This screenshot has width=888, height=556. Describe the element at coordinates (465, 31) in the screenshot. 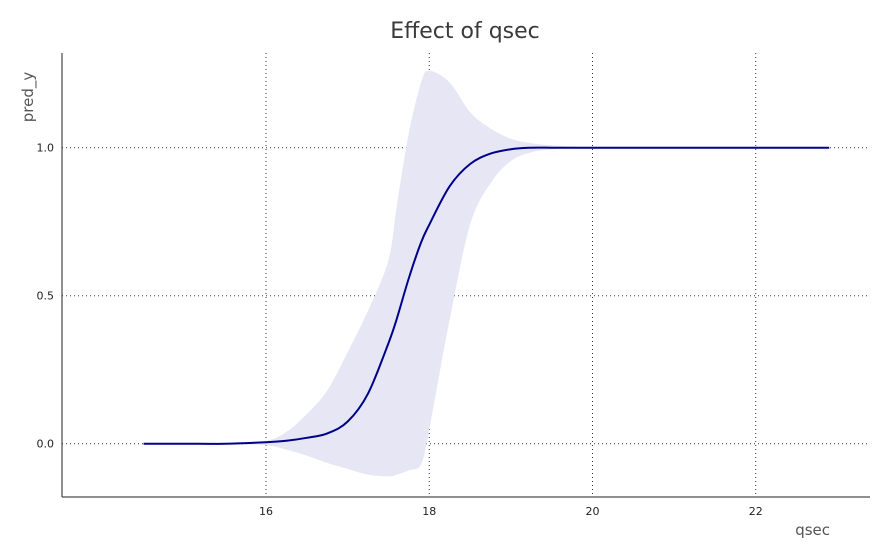

I see `chart-title: Effect of qsec` at that location.